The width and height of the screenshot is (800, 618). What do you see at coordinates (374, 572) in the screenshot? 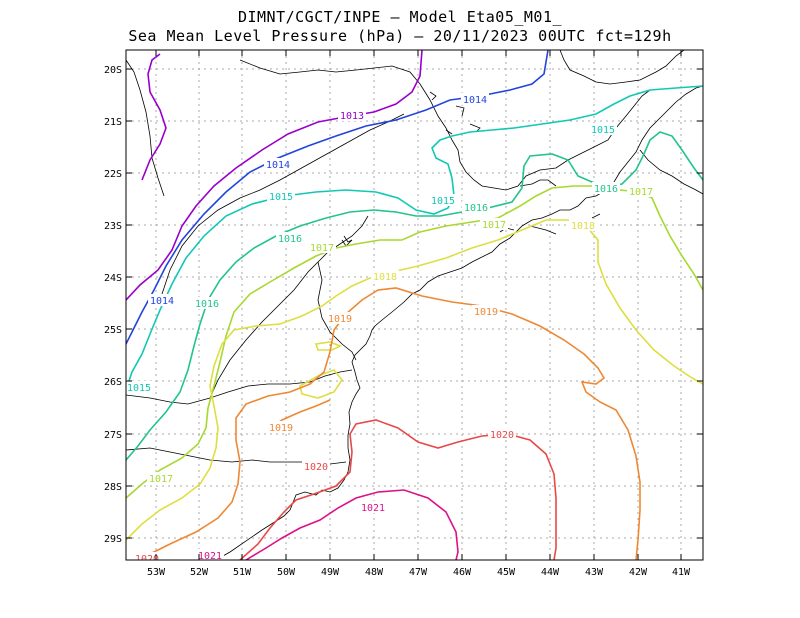
I see `lon-tick-label: 48W` at bounding box center [374, 572].